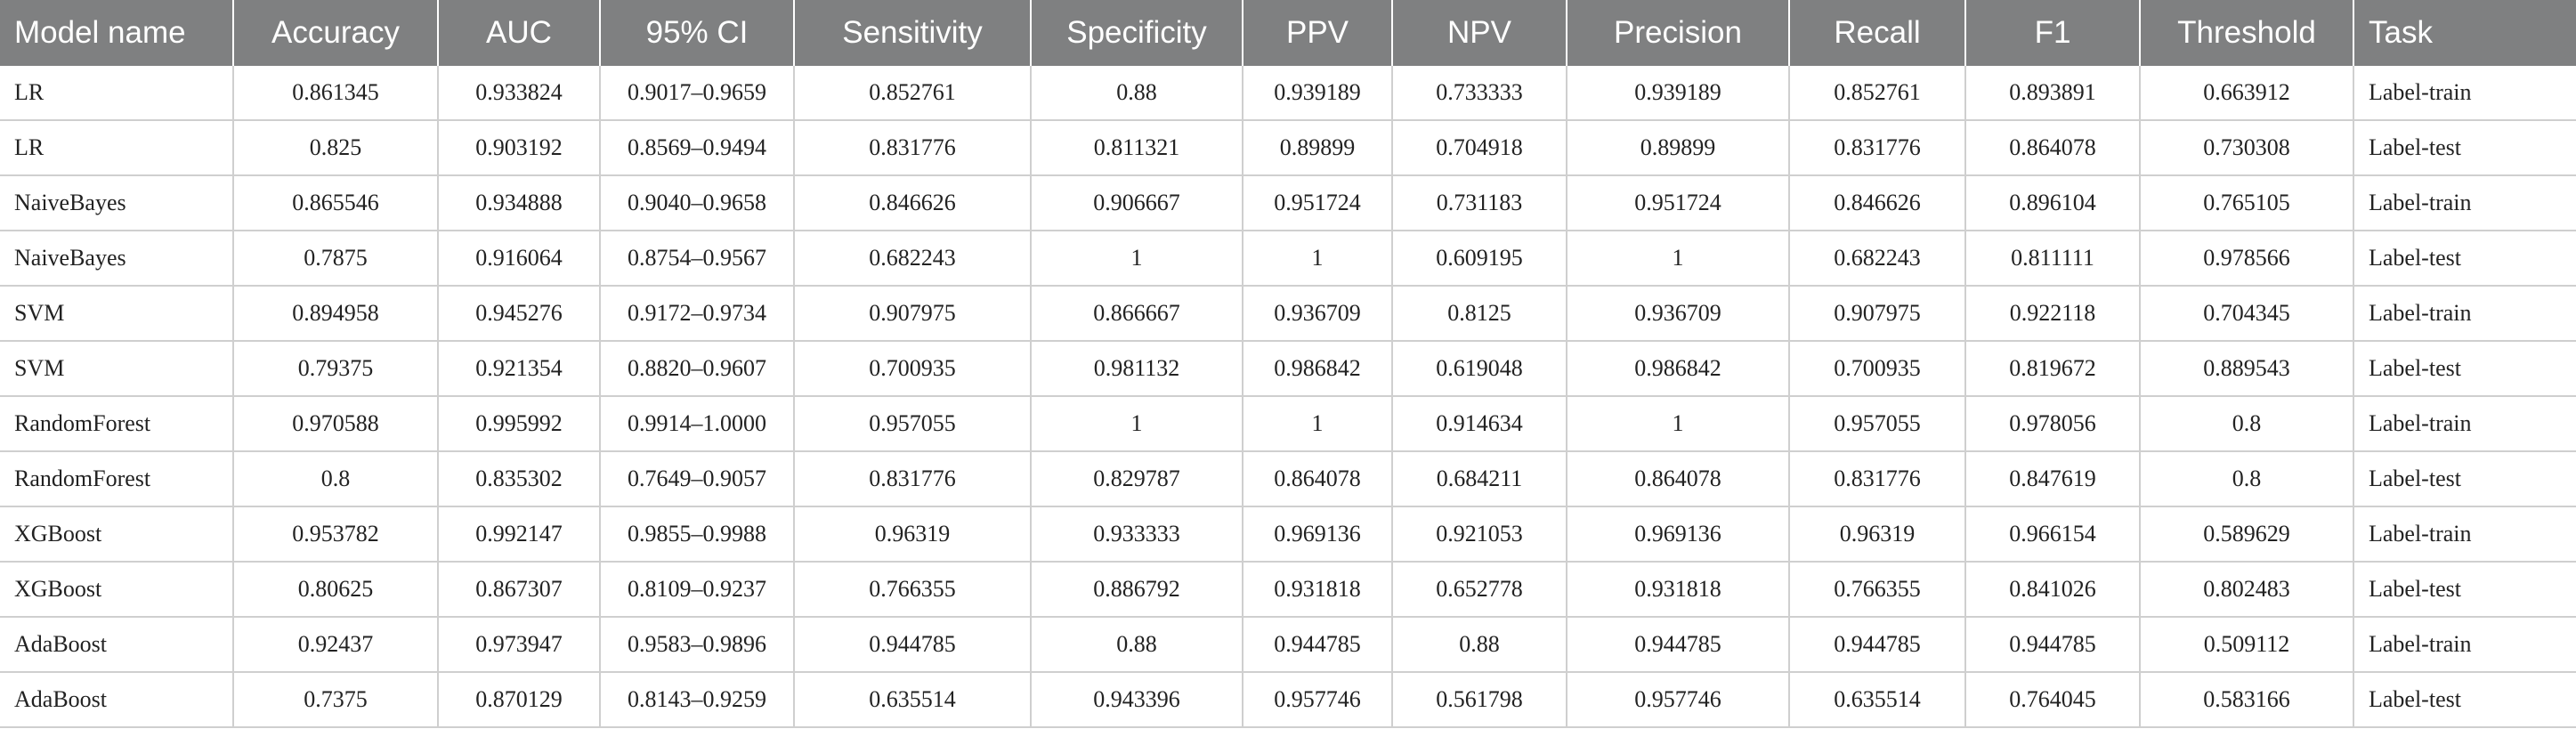  I want to click on npv-cell: 0.561798, so click(1480, 700).